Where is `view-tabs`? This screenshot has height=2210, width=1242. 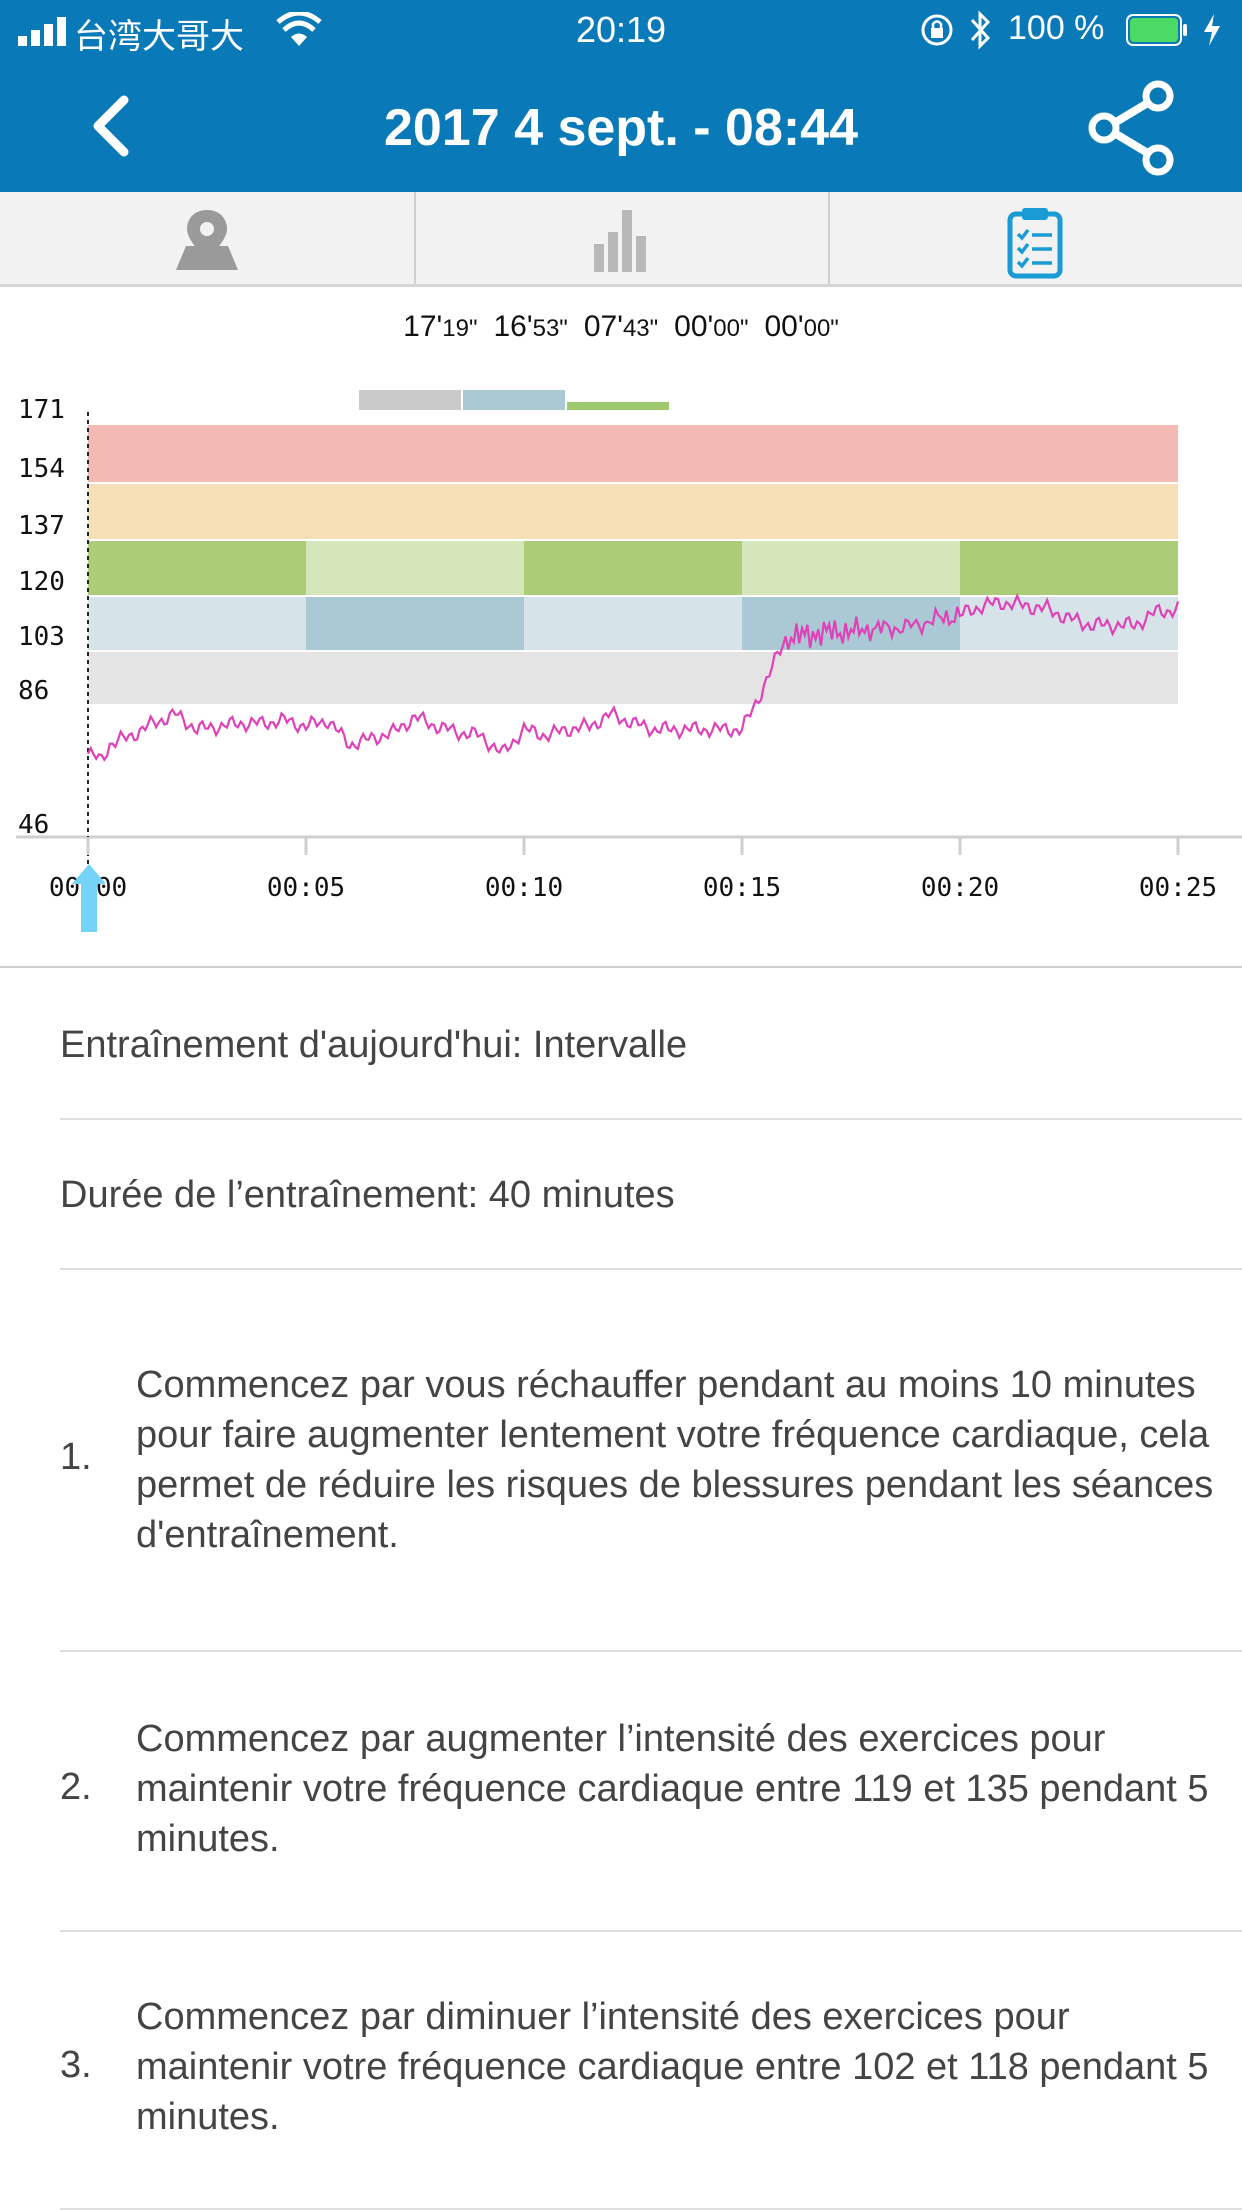
view-tabs is located at coordinates (621, 239).